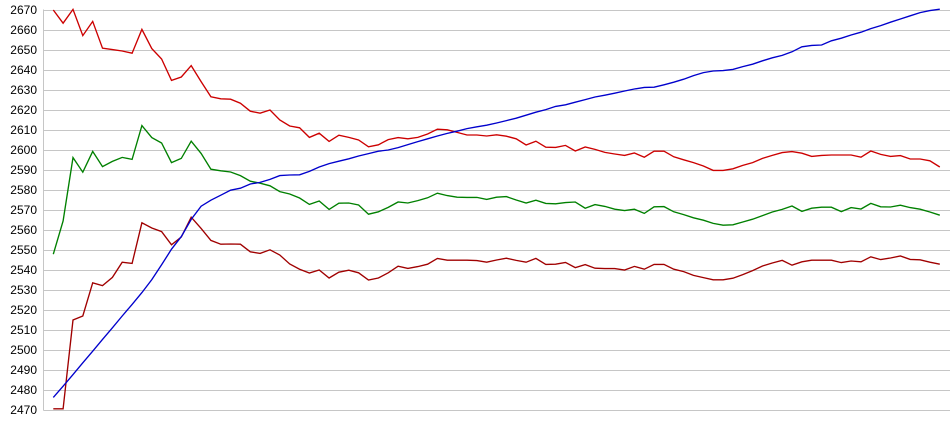 The image size is (950, 440). Describe the element at coordinates (23, 370) in the screenshot. I see `svg-text: 2490` at that location.